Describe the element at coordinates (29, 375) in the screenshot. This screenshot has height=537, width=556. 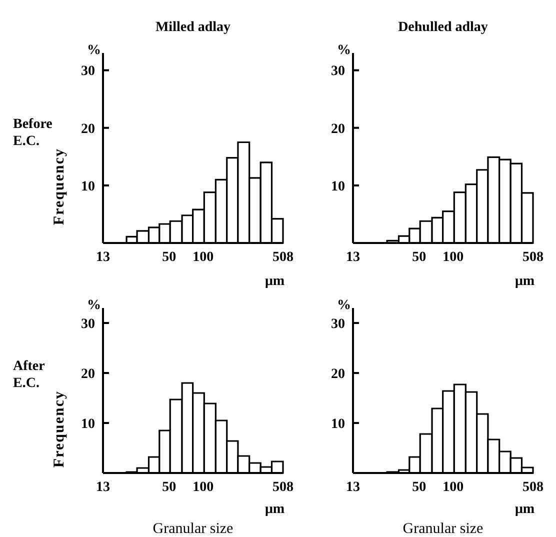
I see `text: After E.C.` at that location.